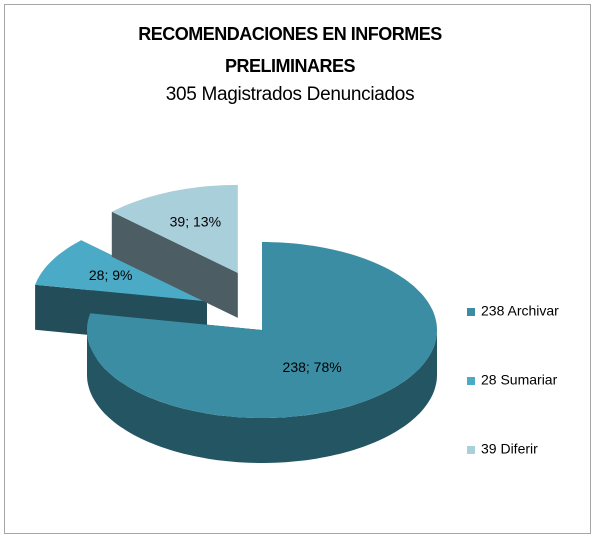 The height and width of the screenshot is (540, 597). I want to click on chart-title: RECOMENDACIONES EN INFORMES PRELIMINARES, so click(290, 50).